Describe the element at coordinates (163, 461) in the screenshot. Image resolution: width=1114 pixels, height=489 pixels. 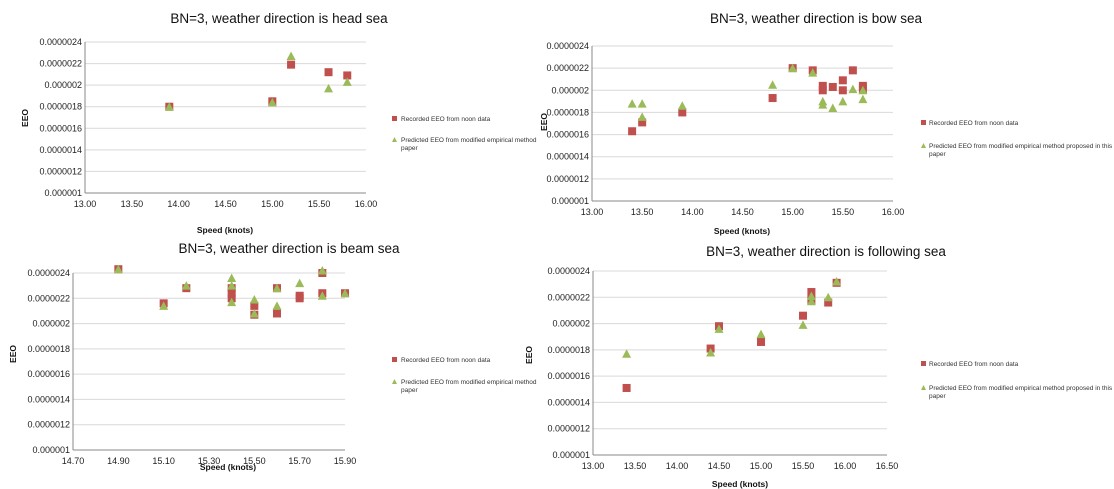
I see `x-tick-label: 15.10` at that location.